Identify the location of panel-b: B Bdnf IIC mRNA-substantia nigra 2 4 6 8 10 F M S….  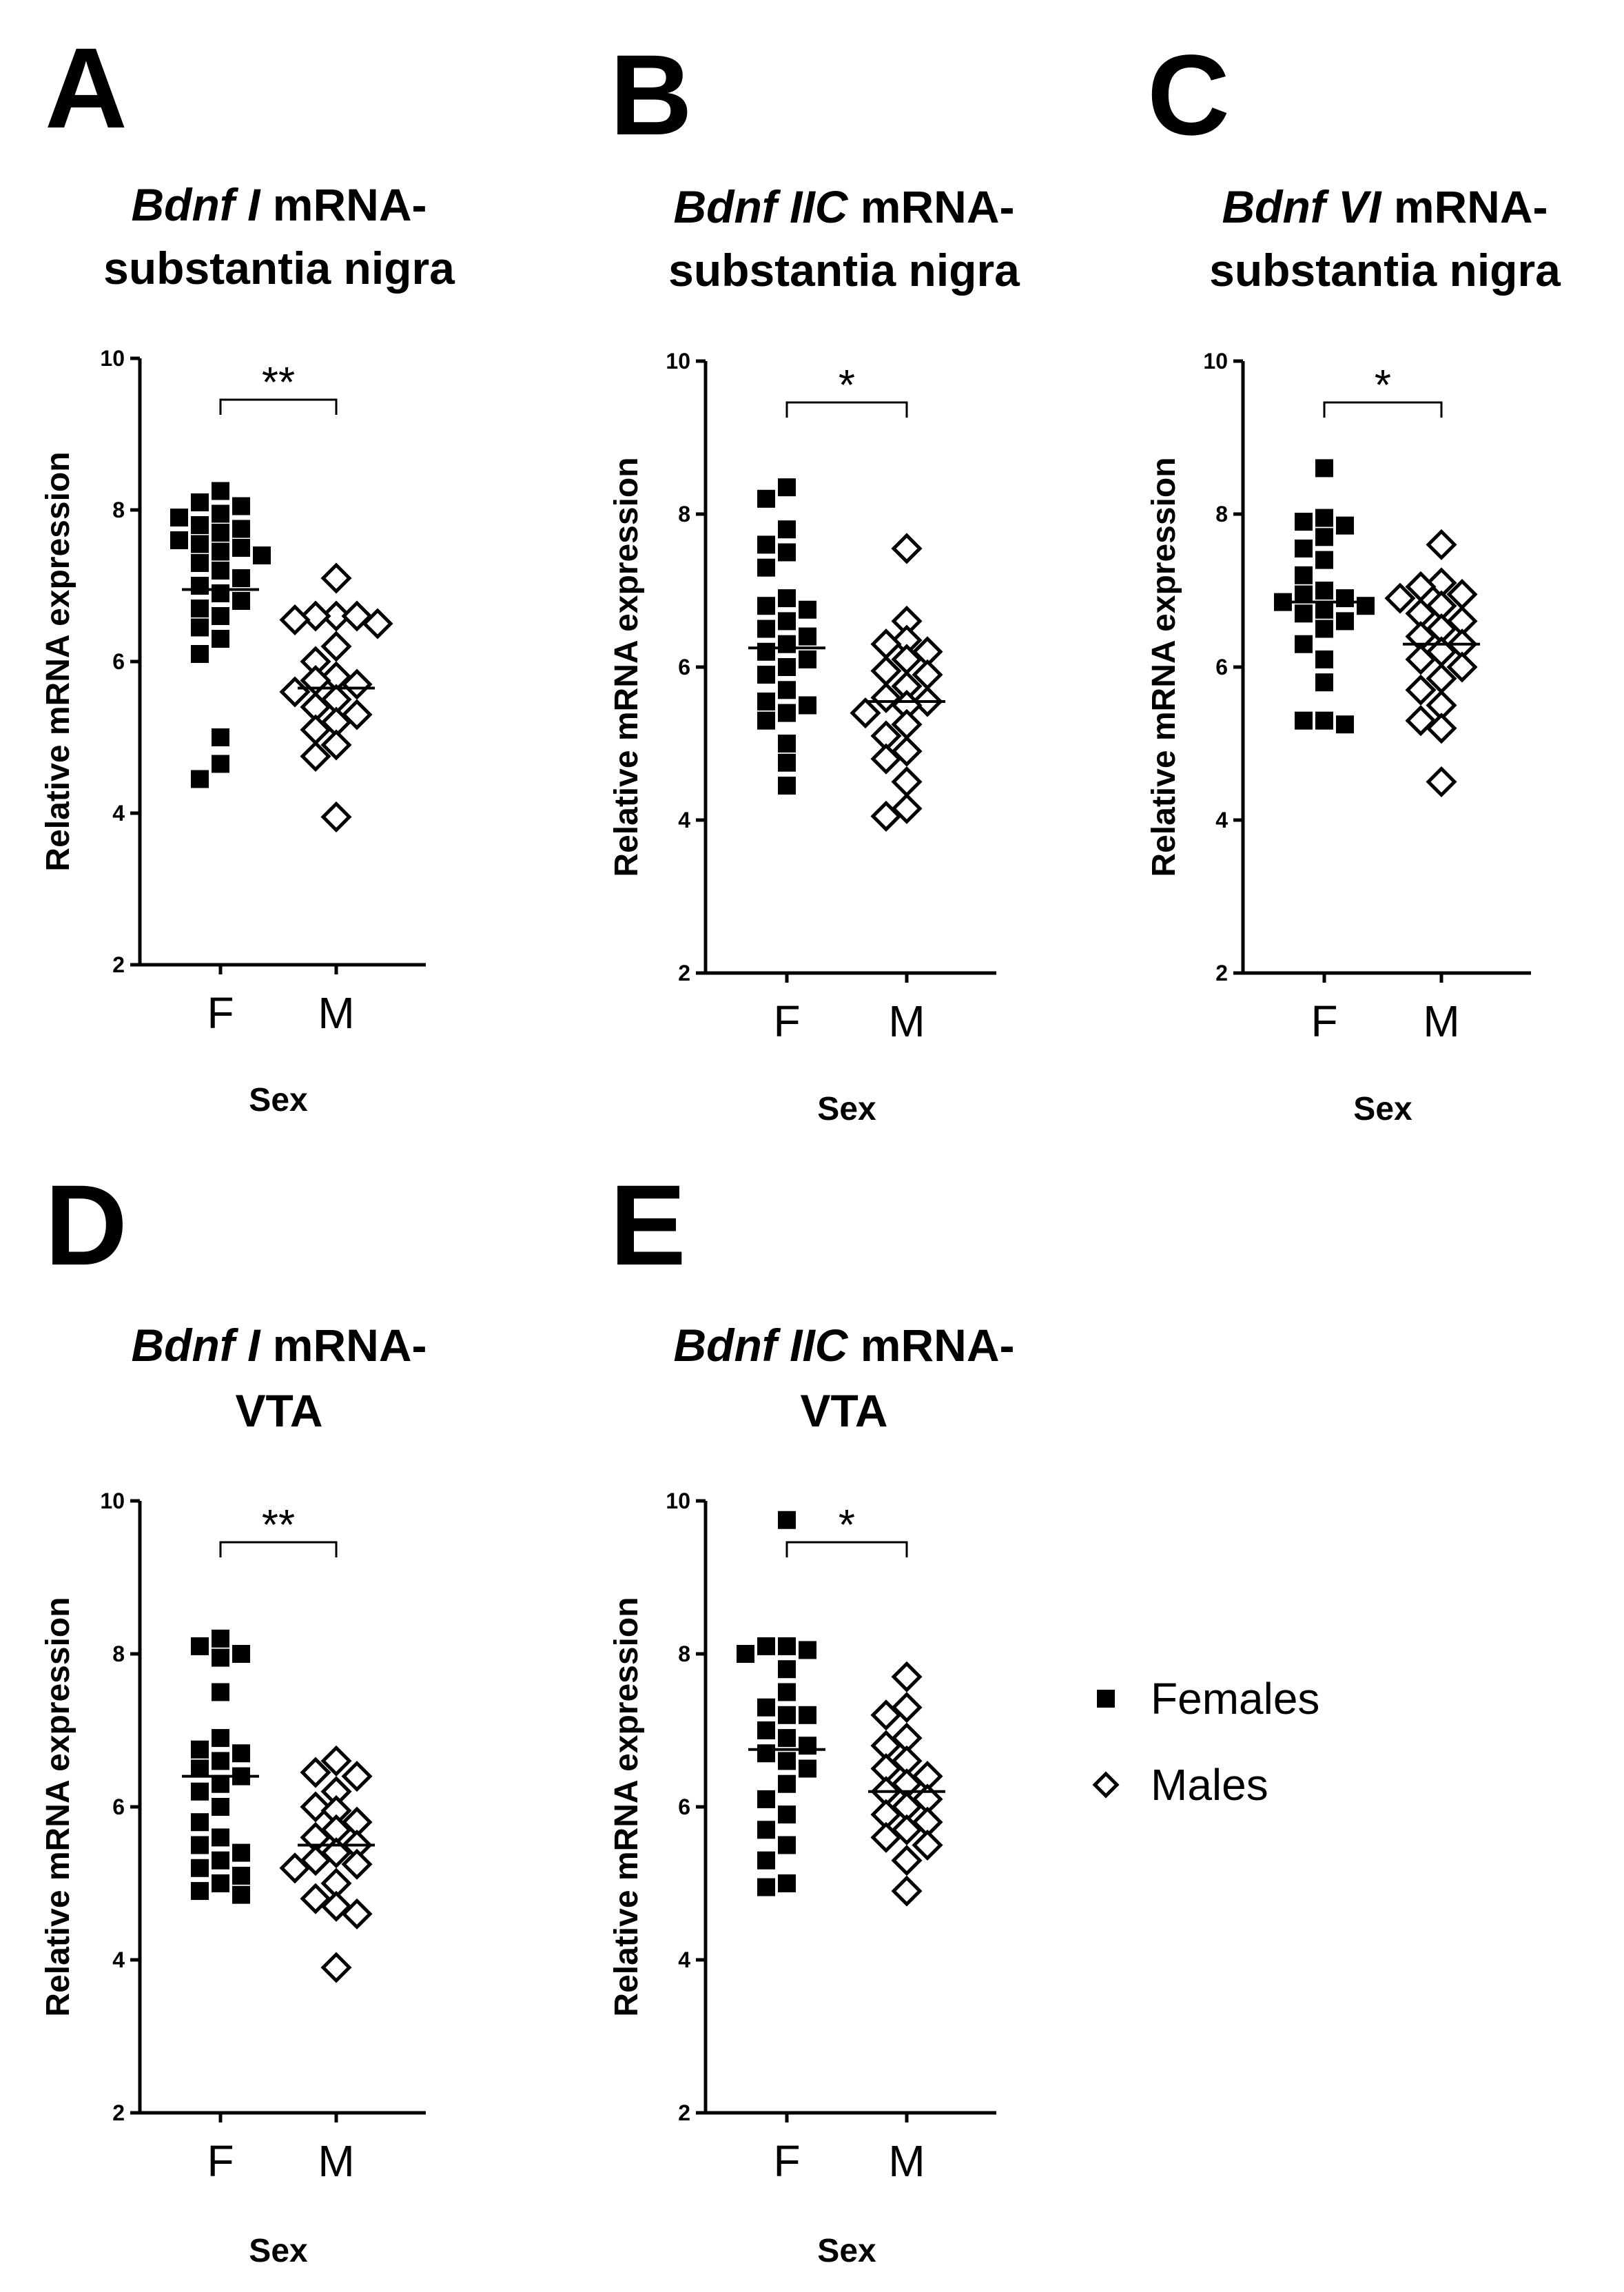
(814, 579).